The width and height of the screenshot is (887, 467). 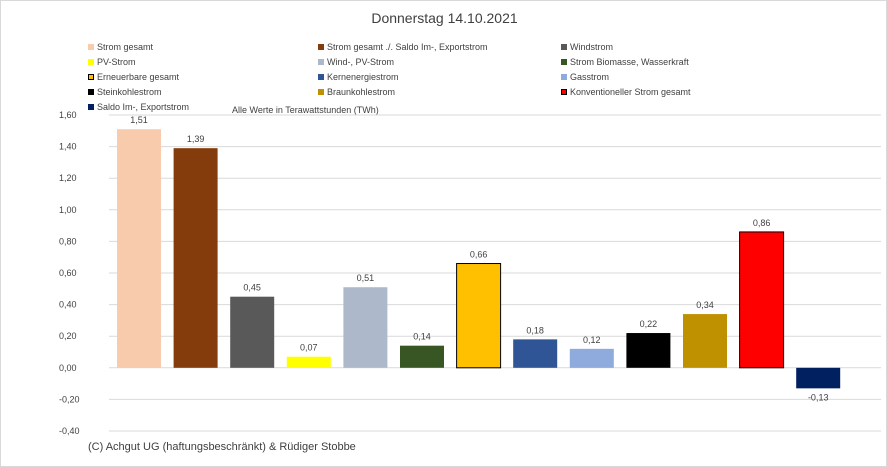 I want to click on legend-item: Strom Biomasse, Wasserkraft, so click(x=625, y=62).